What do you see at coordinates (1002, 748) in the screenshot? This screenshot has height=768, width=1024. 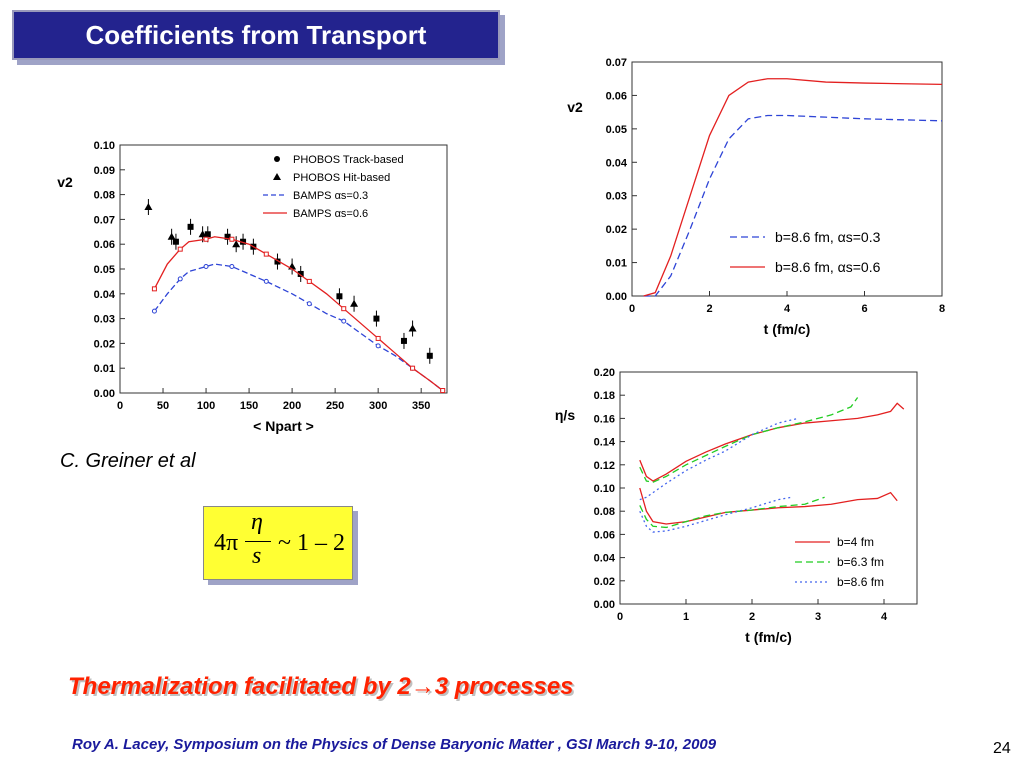 I see `page-number: 24` at bounding box center [1002, 748].